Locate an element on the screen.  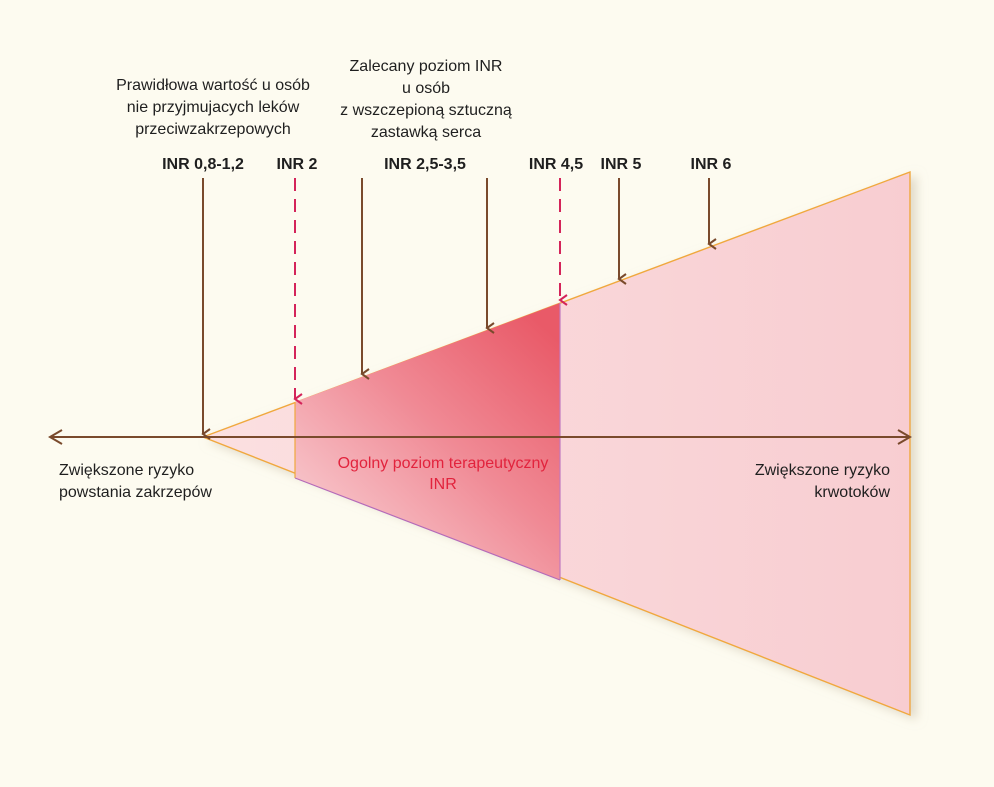
right-risk-label: Zwiększone ryzyko krwotoków is located at coordinates (822, 481).